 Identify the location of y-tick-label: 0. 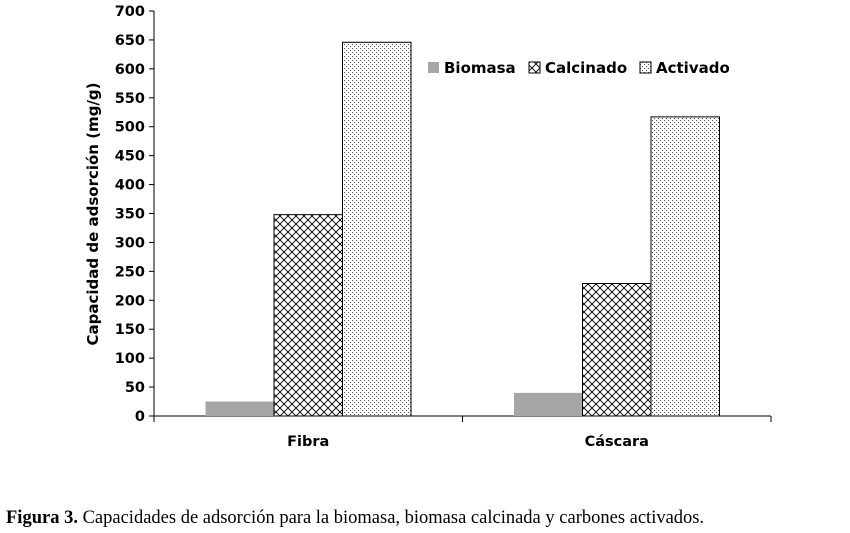
(140, 417).